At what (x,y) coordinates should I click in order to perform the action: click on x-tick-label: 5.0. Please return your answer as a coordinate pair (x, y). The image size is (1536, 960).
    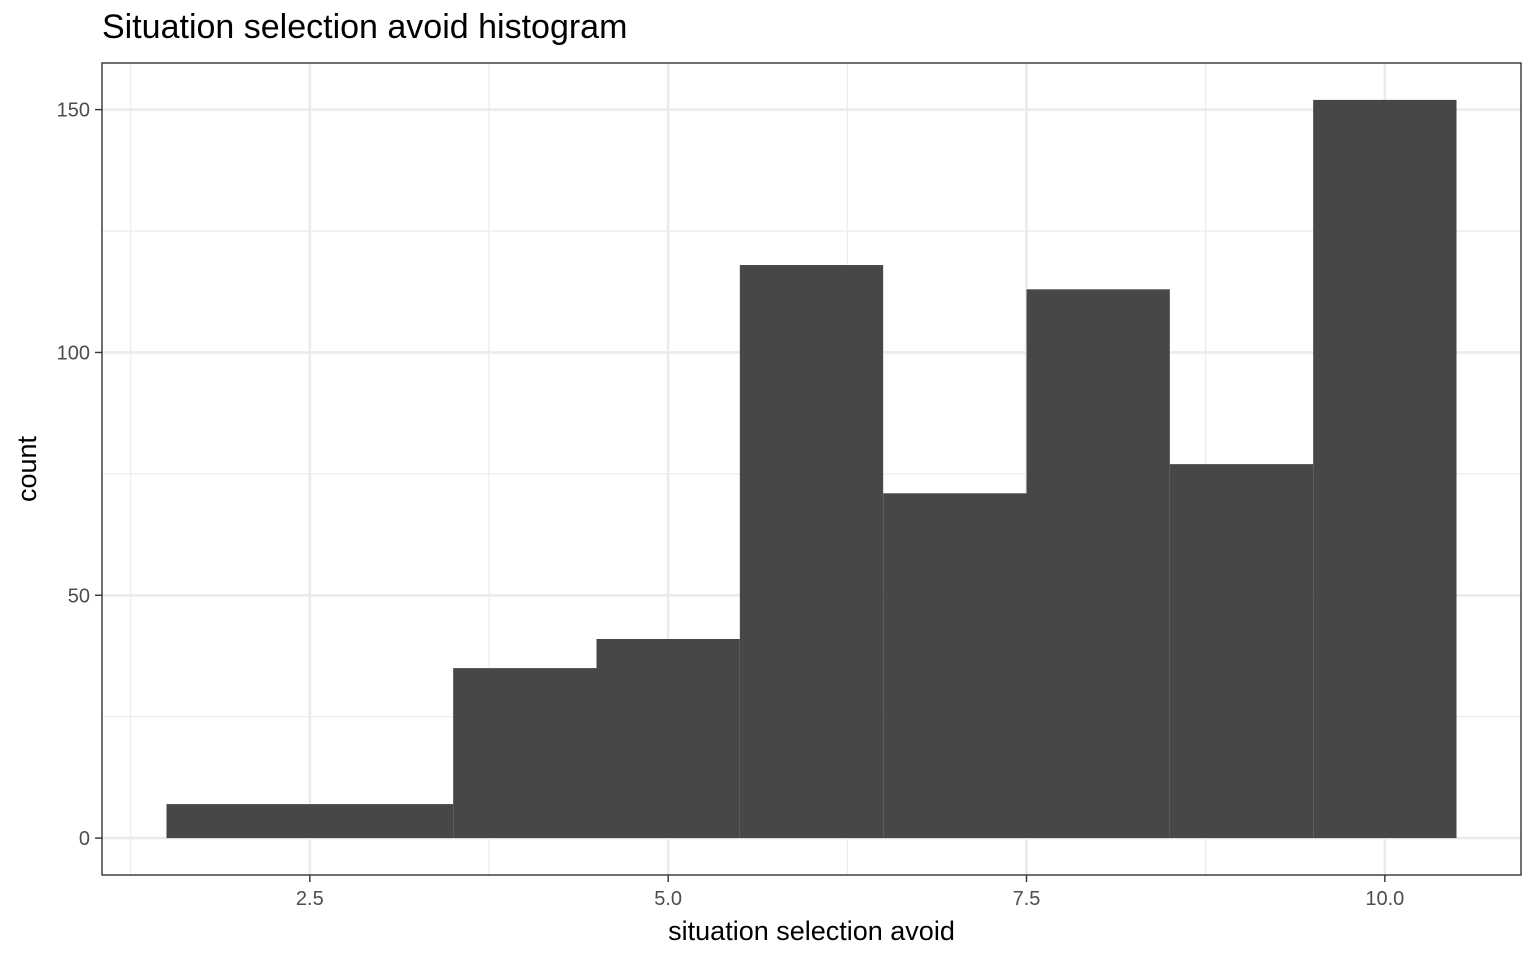
    Looking at the image, I should click on (668, 899).